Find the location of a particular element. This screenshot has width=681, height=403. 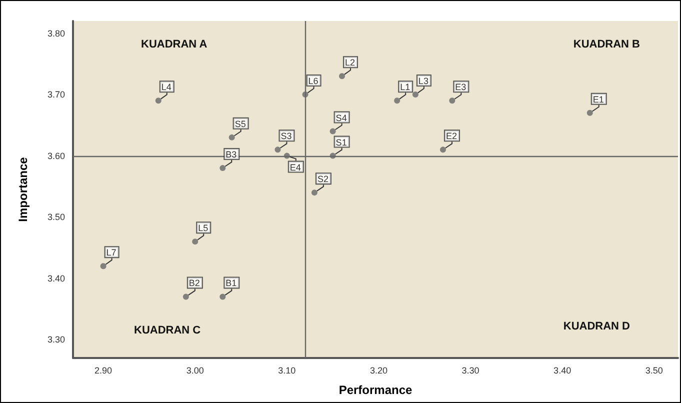

data-label: E2 is located at coordinates (451, 136).